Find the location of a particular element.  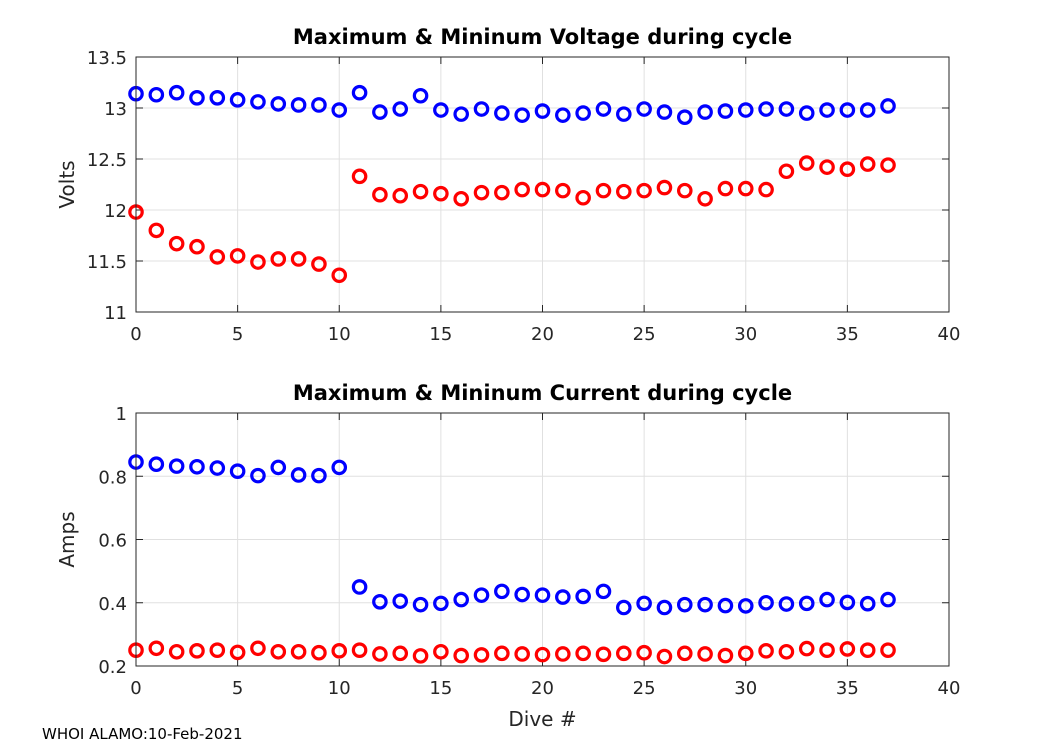

y-tick-label: 1 is located at coordinates (121, 414).